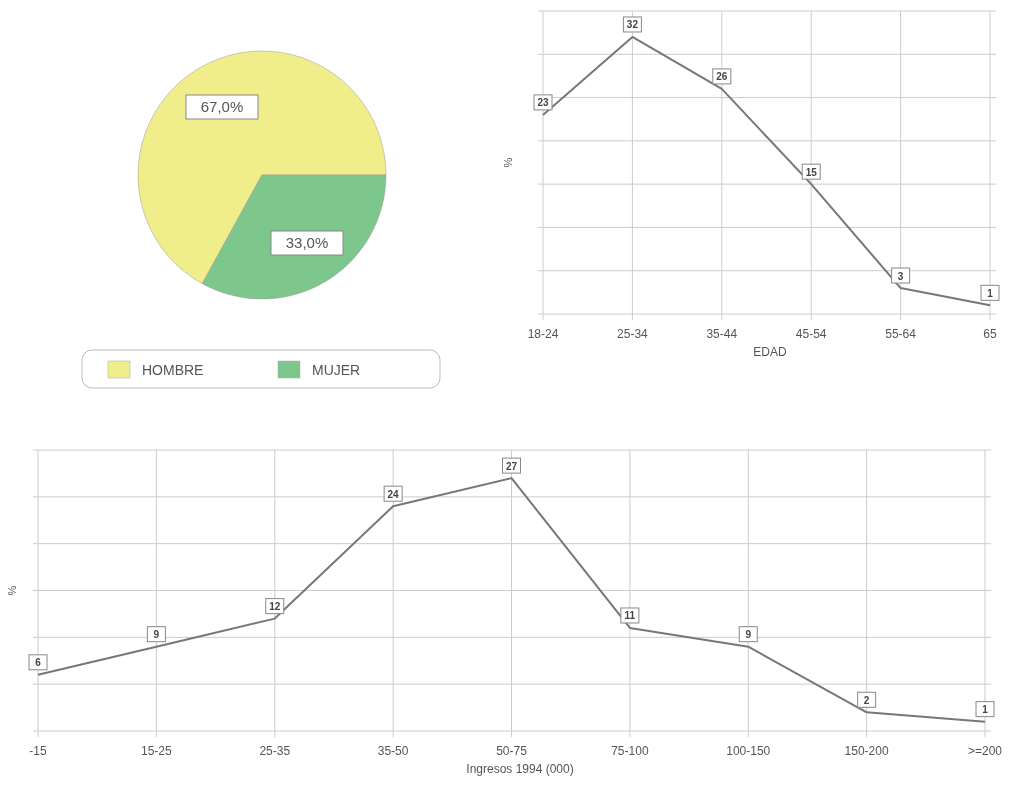 This screenshot has width=1017, height=788. What do you see at coordinates (393, 751) in the screenshot?
I see `x-tick-label: 35-50` at bounding box center [393, 751].